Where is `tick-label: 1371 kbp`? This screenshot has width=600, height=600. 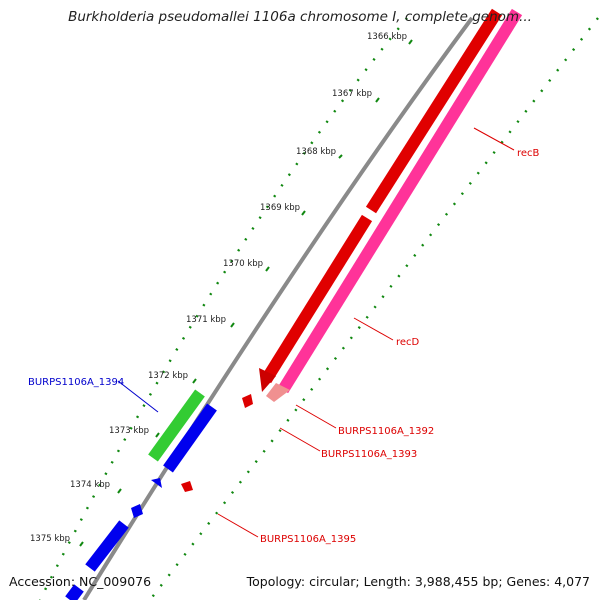 tick-label: 1371 kbp is located at coordinates (206, 320).